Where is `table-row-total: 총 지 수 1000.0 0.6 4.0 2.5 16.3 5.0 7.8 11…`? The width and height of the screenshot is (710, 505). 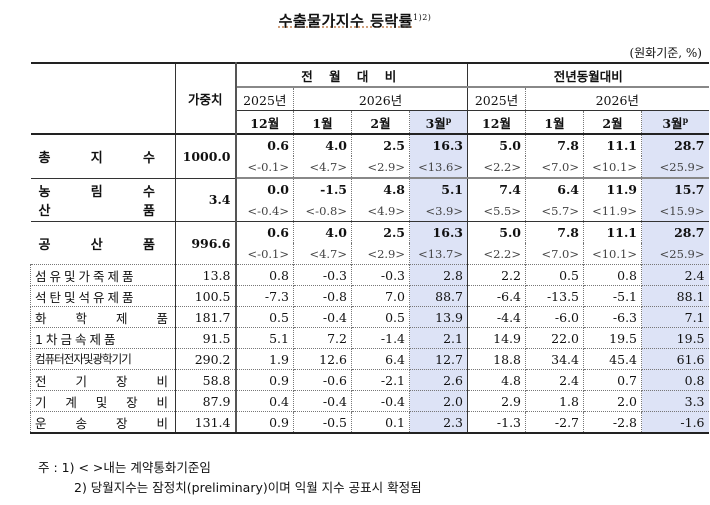
table-row-total: 총 지 수 1000.0 0.6 4.0 2.5 16.3 5.0 7.8 11… is located at coordinates (369, 156).